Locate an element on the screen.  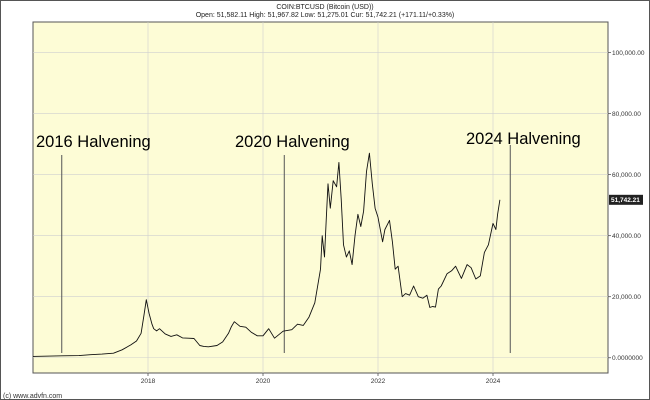
y-tick-label: 60,000.00 is located at coordinates (626, 175).